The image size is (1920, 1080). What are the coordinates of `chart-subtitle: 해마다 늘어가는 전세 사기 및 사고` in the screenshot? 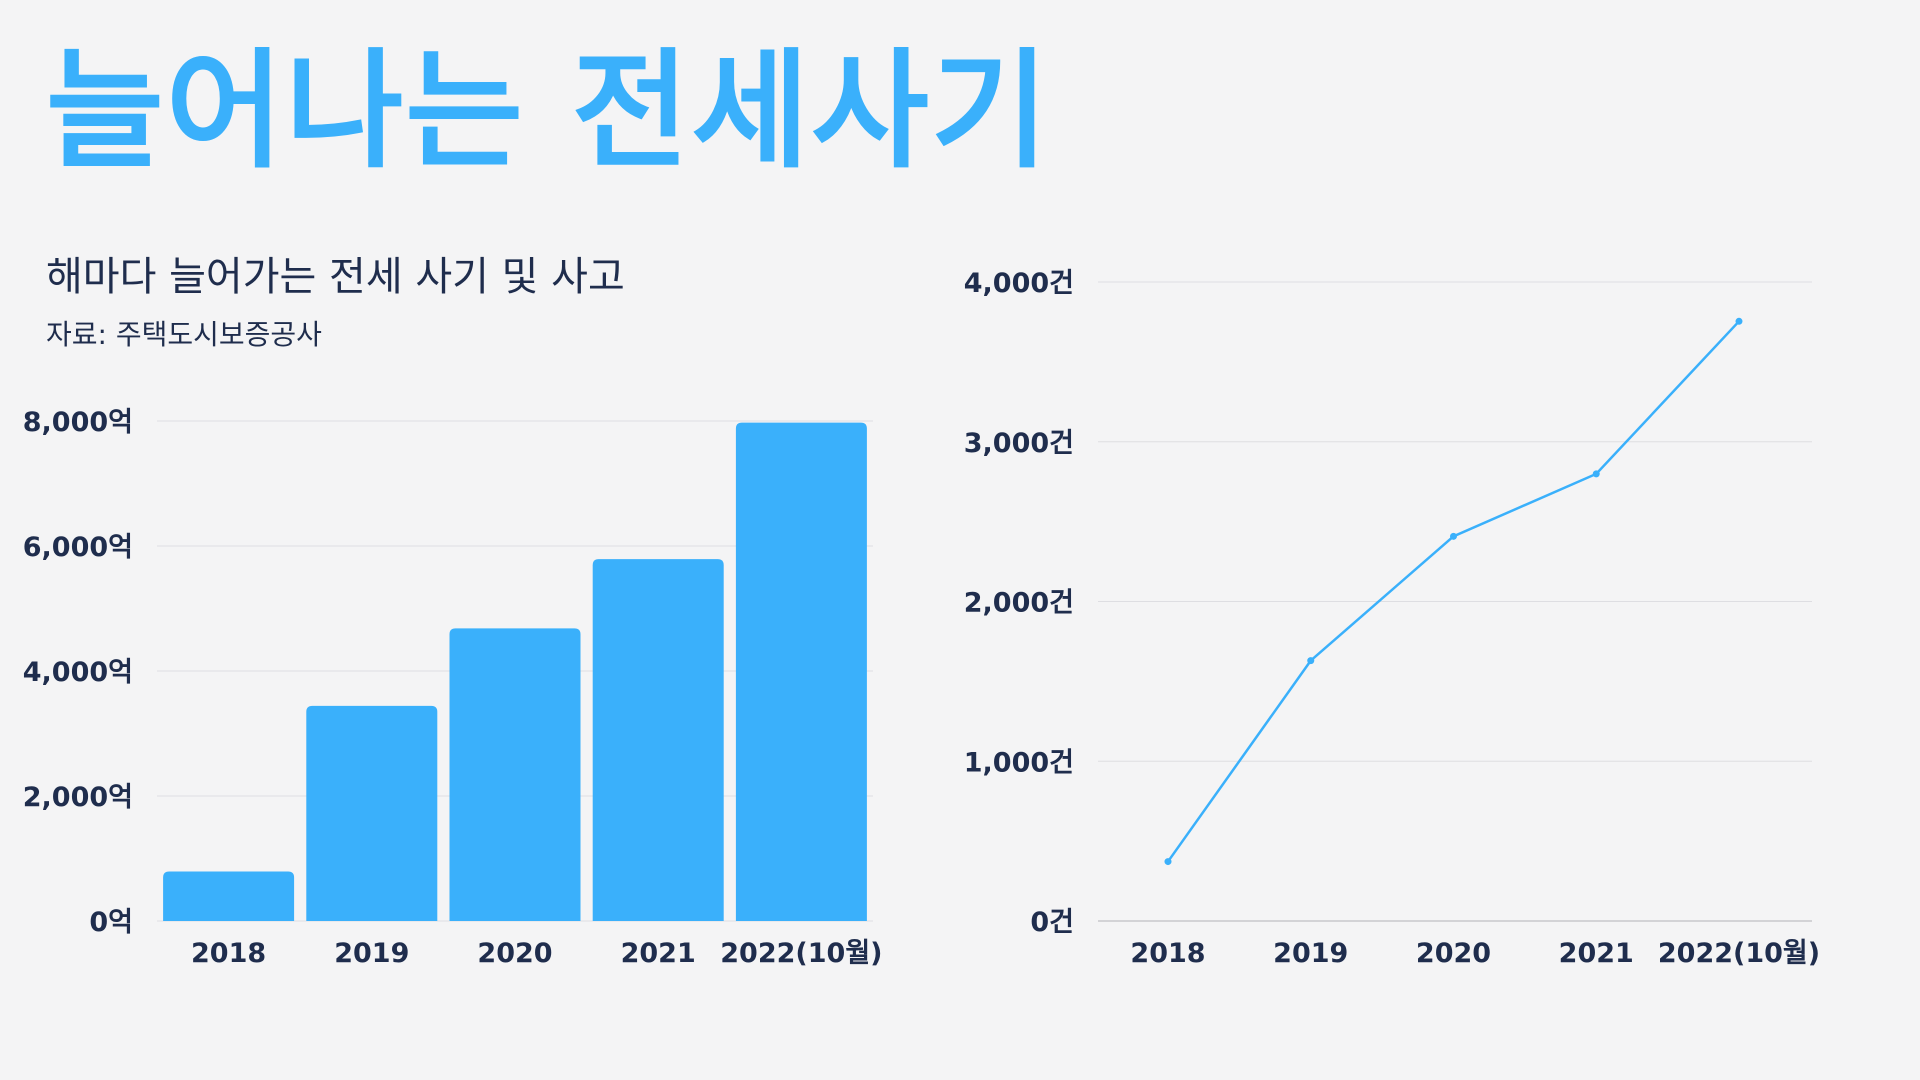 It's located at (335, 277).